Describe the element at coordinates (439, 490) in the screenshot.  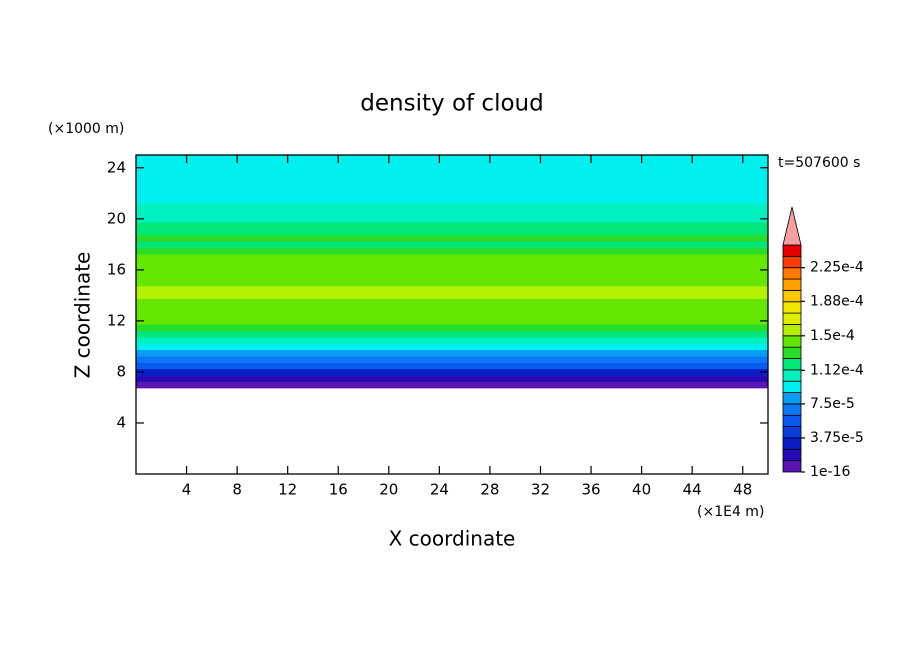
I see `x-tick-label: 24` at that location.